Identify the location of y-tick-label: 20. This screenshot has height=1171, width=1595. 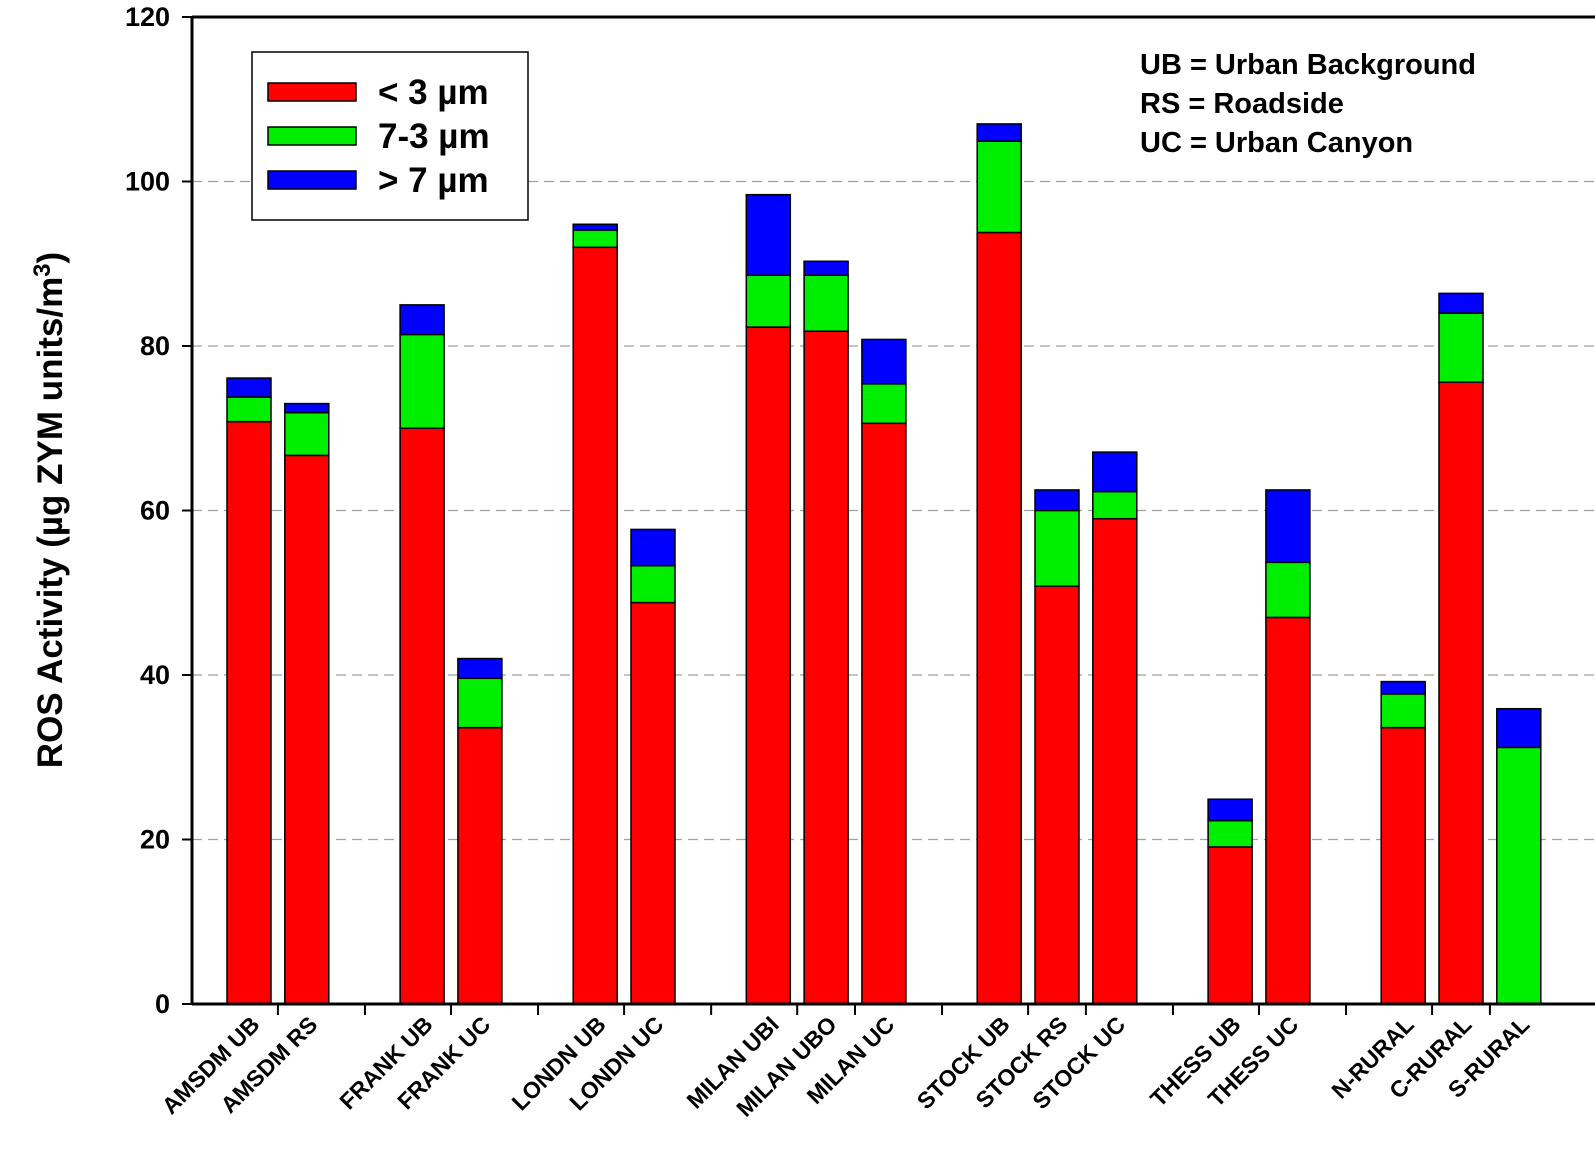
(155, 840).